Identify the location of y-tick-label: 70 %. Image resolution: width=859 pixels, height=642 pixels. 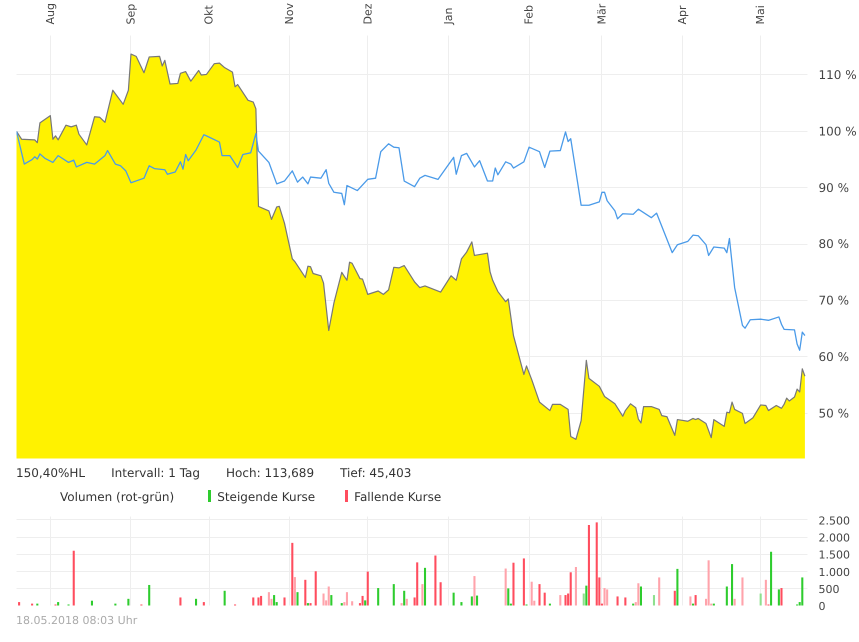
(833, 301).